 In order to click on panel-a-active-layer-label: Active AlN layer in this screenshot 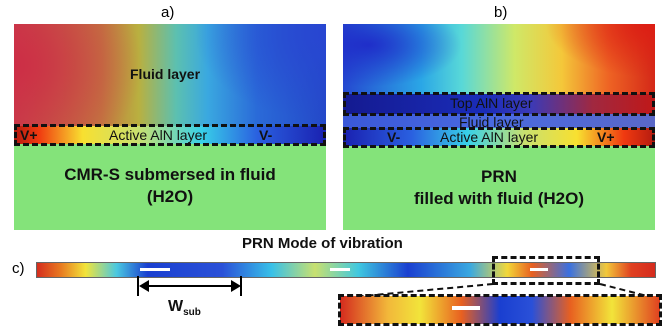, I will do `click(158, 135)`.